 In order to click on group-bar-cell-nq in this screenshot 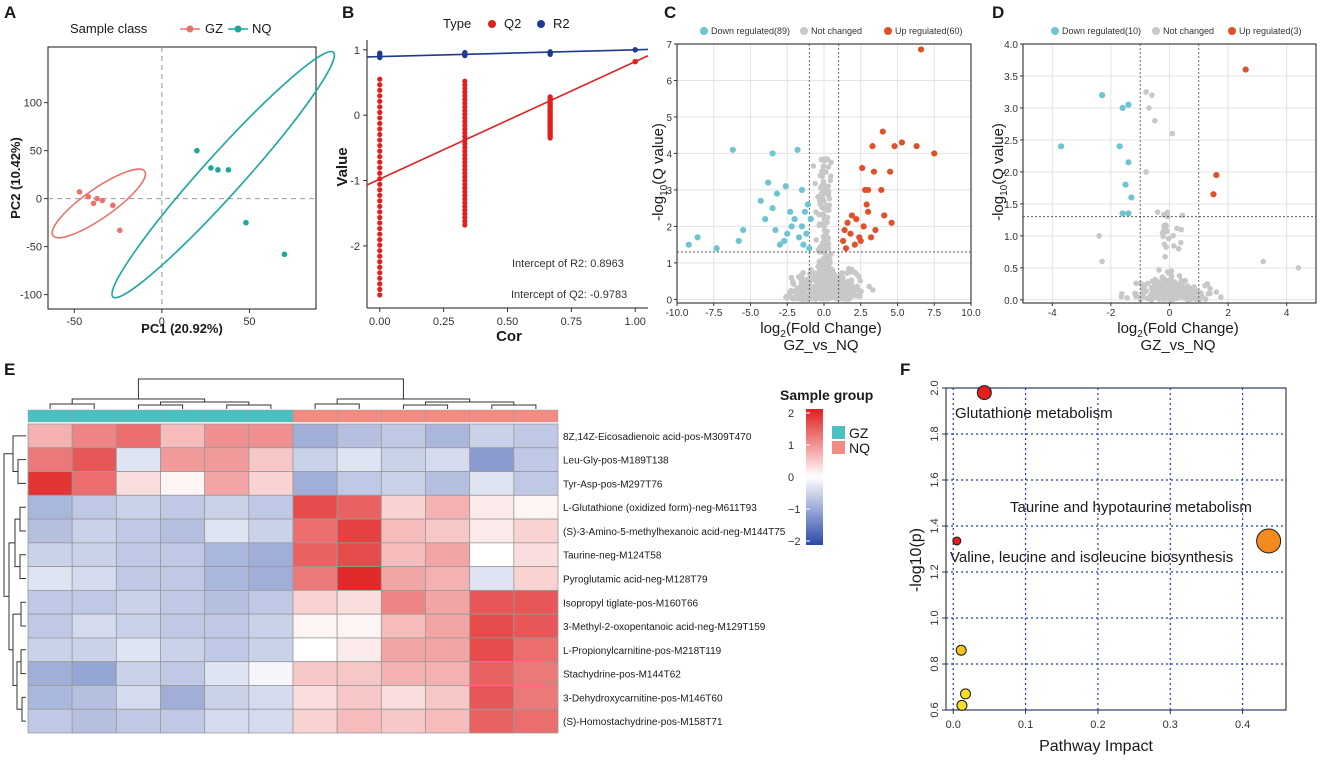, I will do `click(536, 416)`.